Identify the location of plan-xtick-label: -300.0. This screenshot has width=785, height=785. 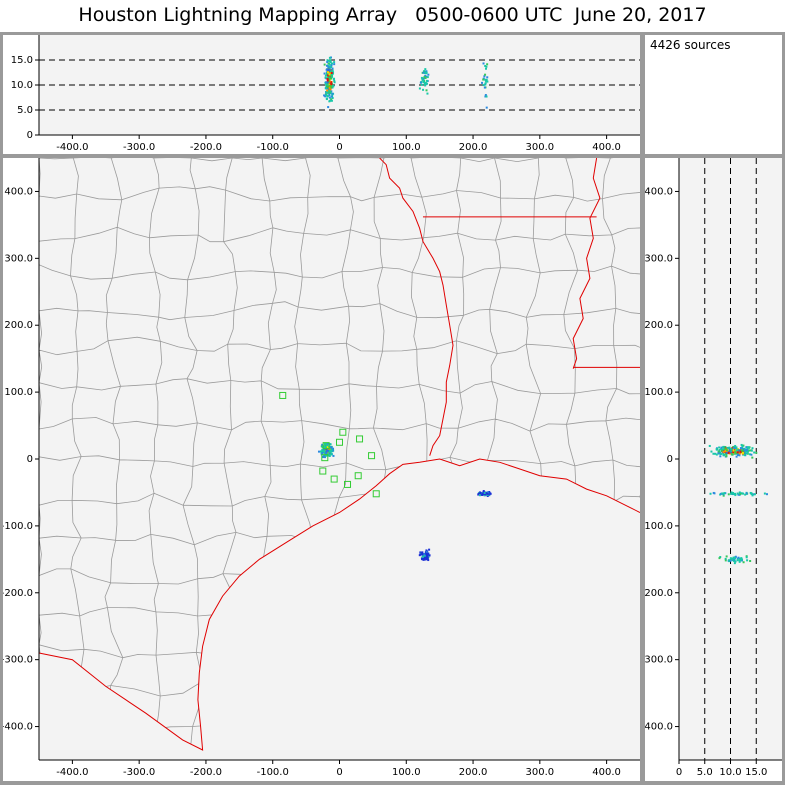
(139, 772).